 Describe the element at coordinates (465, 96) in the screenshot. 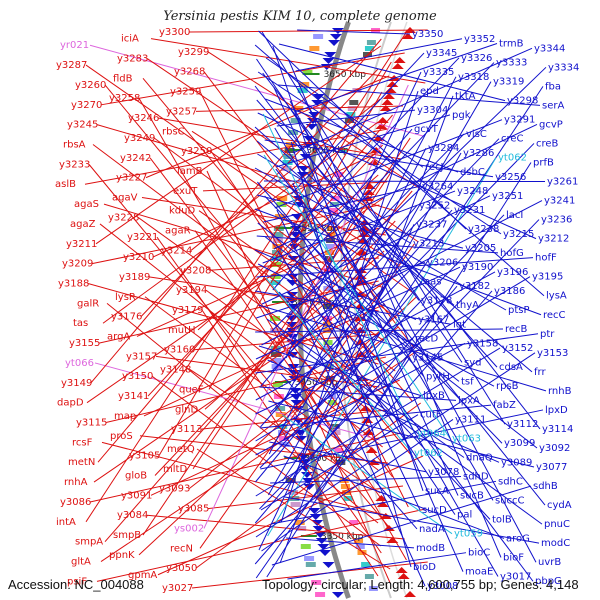

I see `gene-label-right: tktA` at that location.